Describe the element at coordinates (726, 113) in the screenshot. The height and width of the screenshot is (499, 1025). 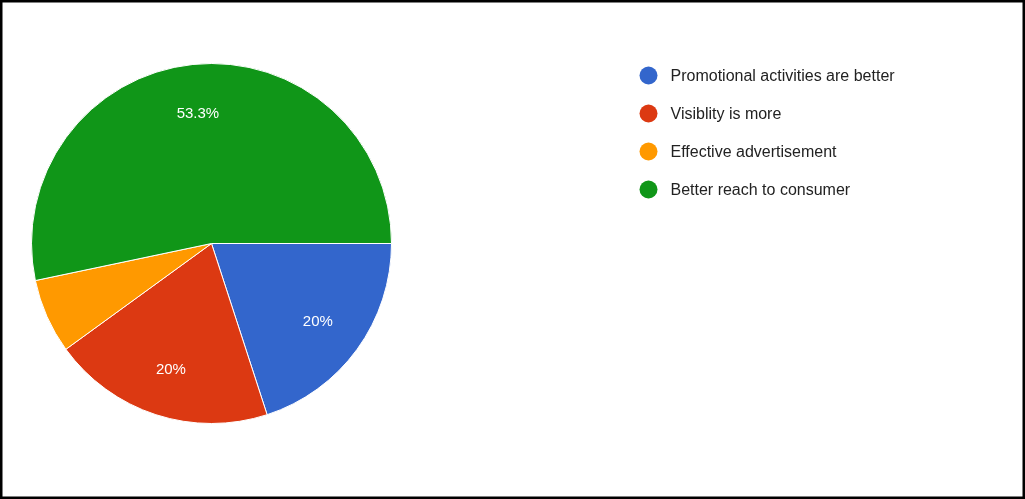
I see `legend-label: Visiblity is more` at that location.